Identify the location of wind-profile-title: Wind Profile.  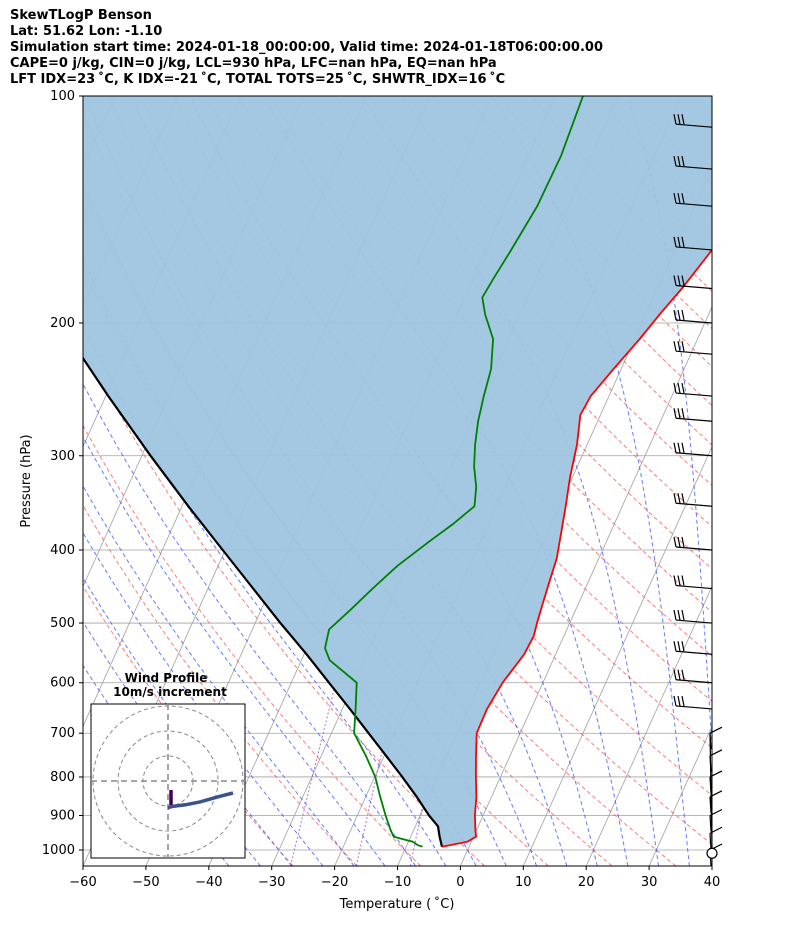
(166, 678).